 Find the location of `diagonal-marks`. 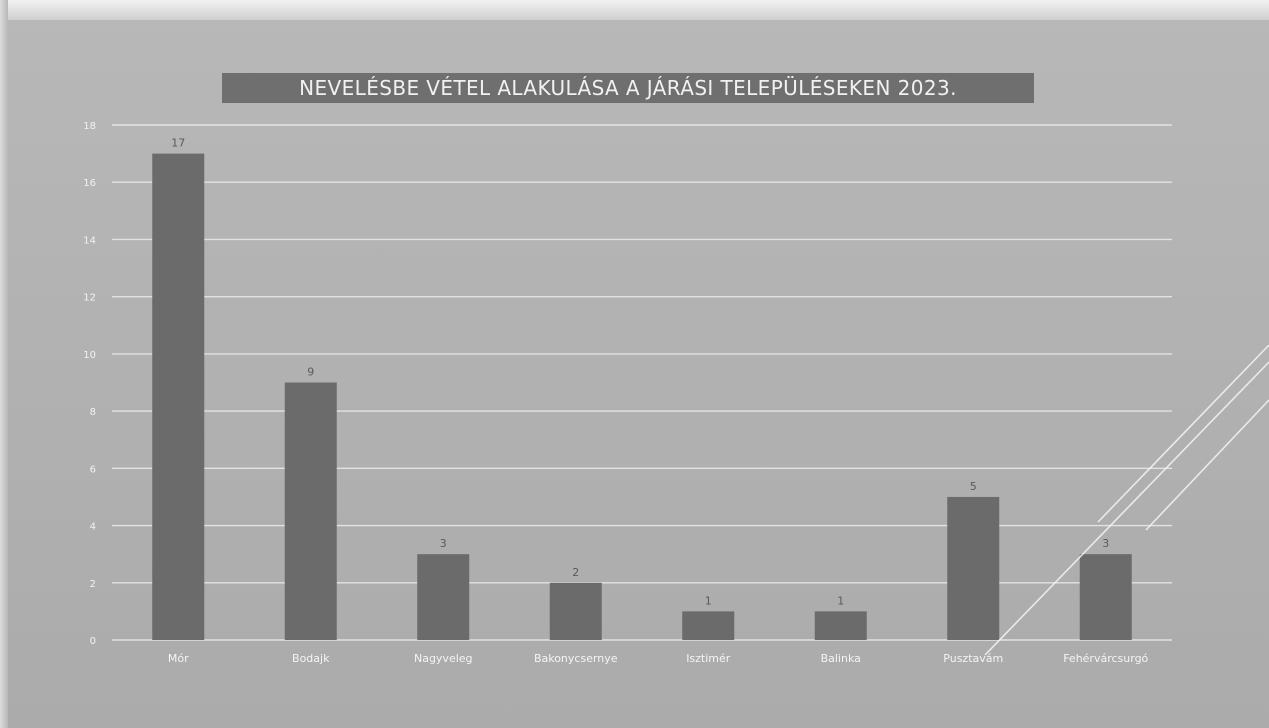

diagonal-marks is located at coordinates (1126, 500).